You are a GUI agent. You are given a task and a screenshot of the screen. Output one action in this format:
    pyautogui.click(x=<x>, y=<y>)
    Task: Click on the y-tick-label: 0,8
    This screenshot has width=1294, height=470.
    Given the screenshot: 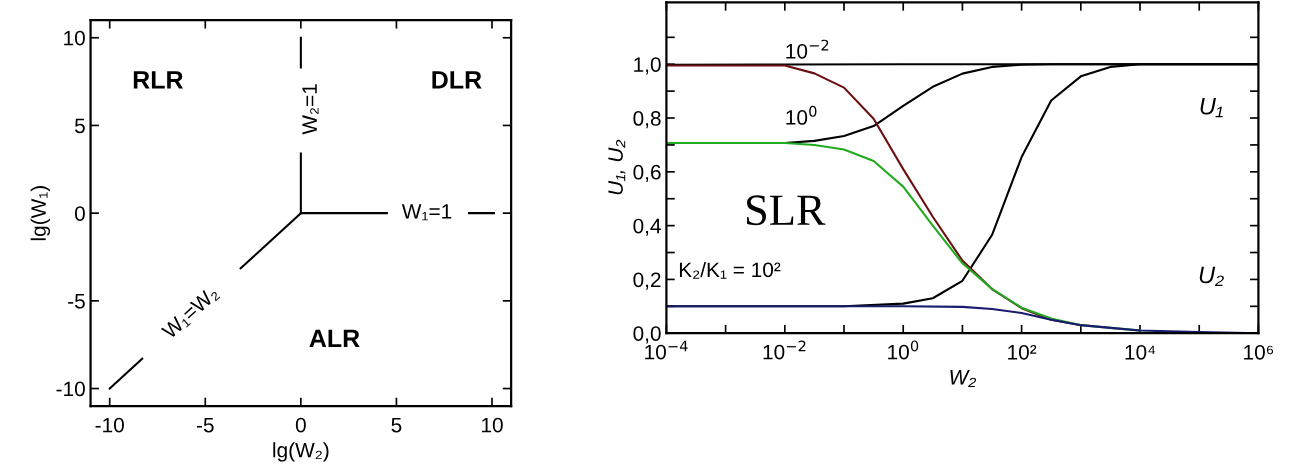 What is the action you would take?
    pyautogui.click(x=647, y=120)
    